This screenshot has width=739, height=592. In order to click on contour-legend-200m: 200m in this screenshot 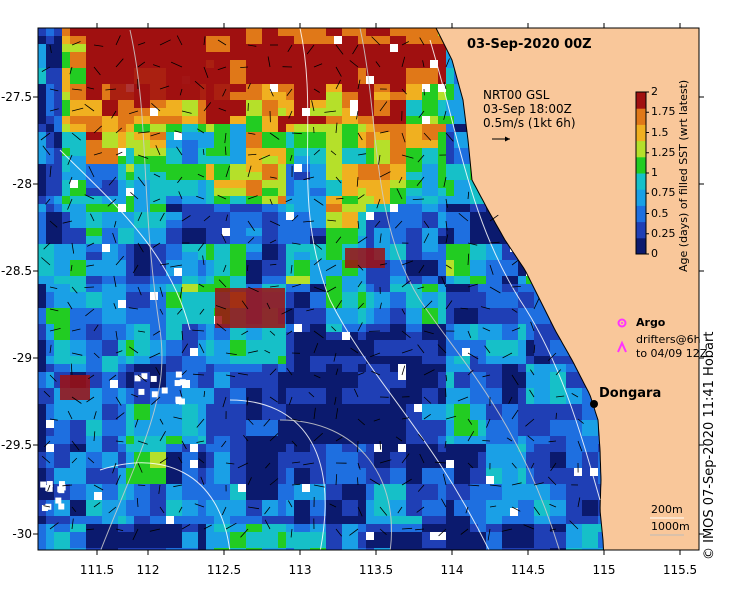, I will do `click(667, 509)`.